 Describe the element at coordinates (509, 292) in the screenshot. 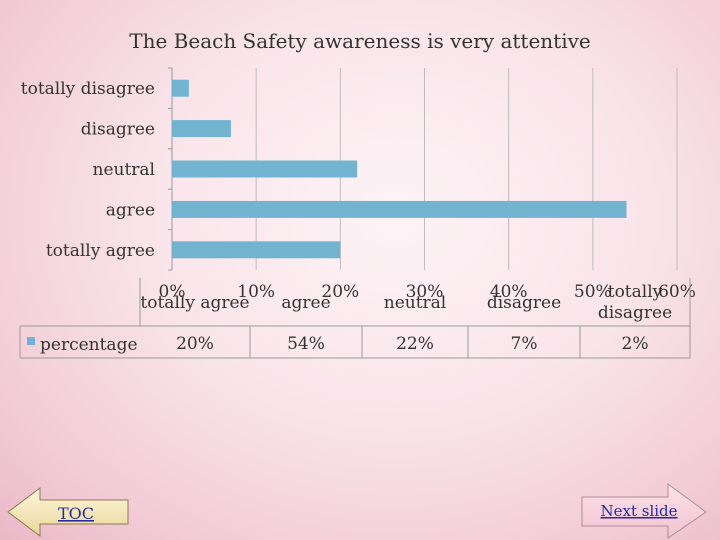

I see `x-tick-label: 40%` at that location.